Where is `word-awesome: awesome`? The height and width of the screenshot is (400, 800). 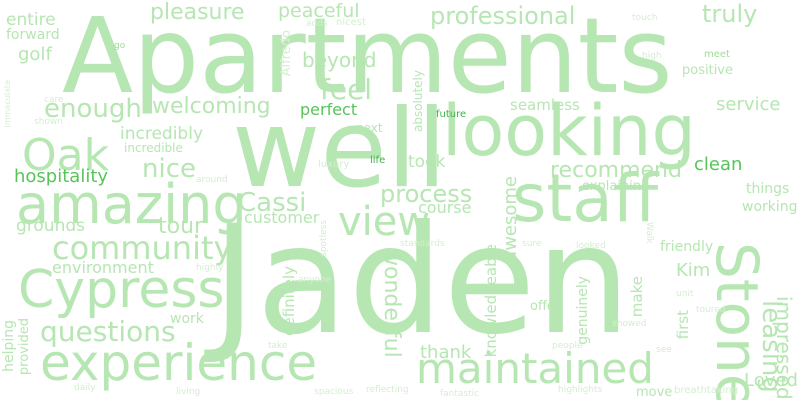 word-awesome: awesome is located at coordinates (510, 219).